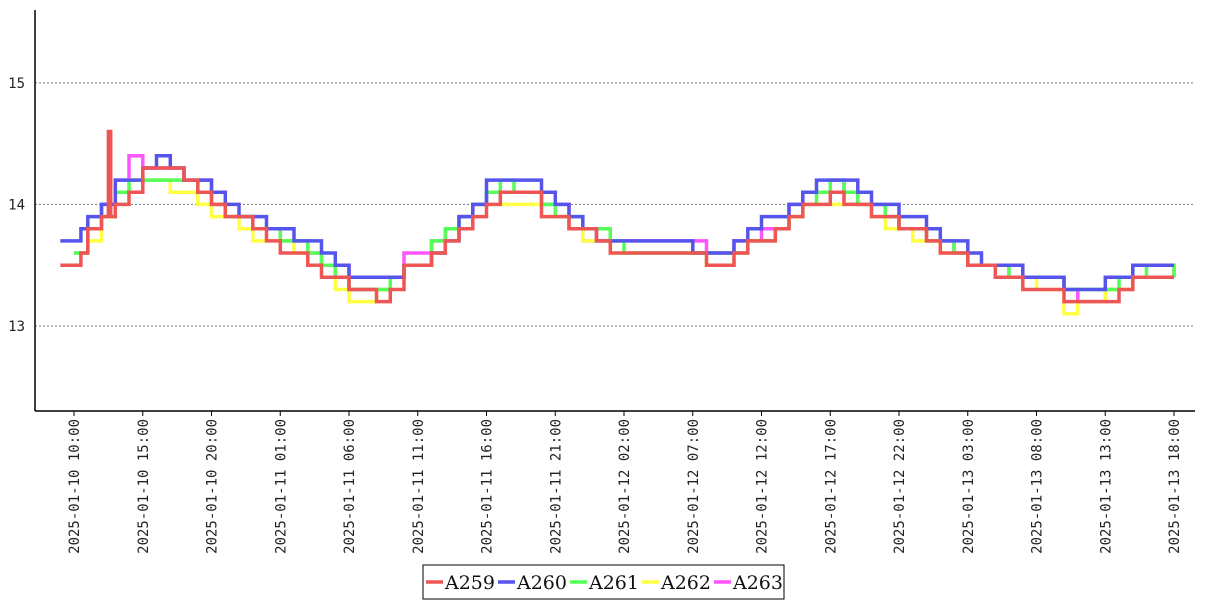 The image size is (1207, 600). Describe the element at coordinates (757, 583) in the screenshot. I see `legend-label-a263: A263` at that location.